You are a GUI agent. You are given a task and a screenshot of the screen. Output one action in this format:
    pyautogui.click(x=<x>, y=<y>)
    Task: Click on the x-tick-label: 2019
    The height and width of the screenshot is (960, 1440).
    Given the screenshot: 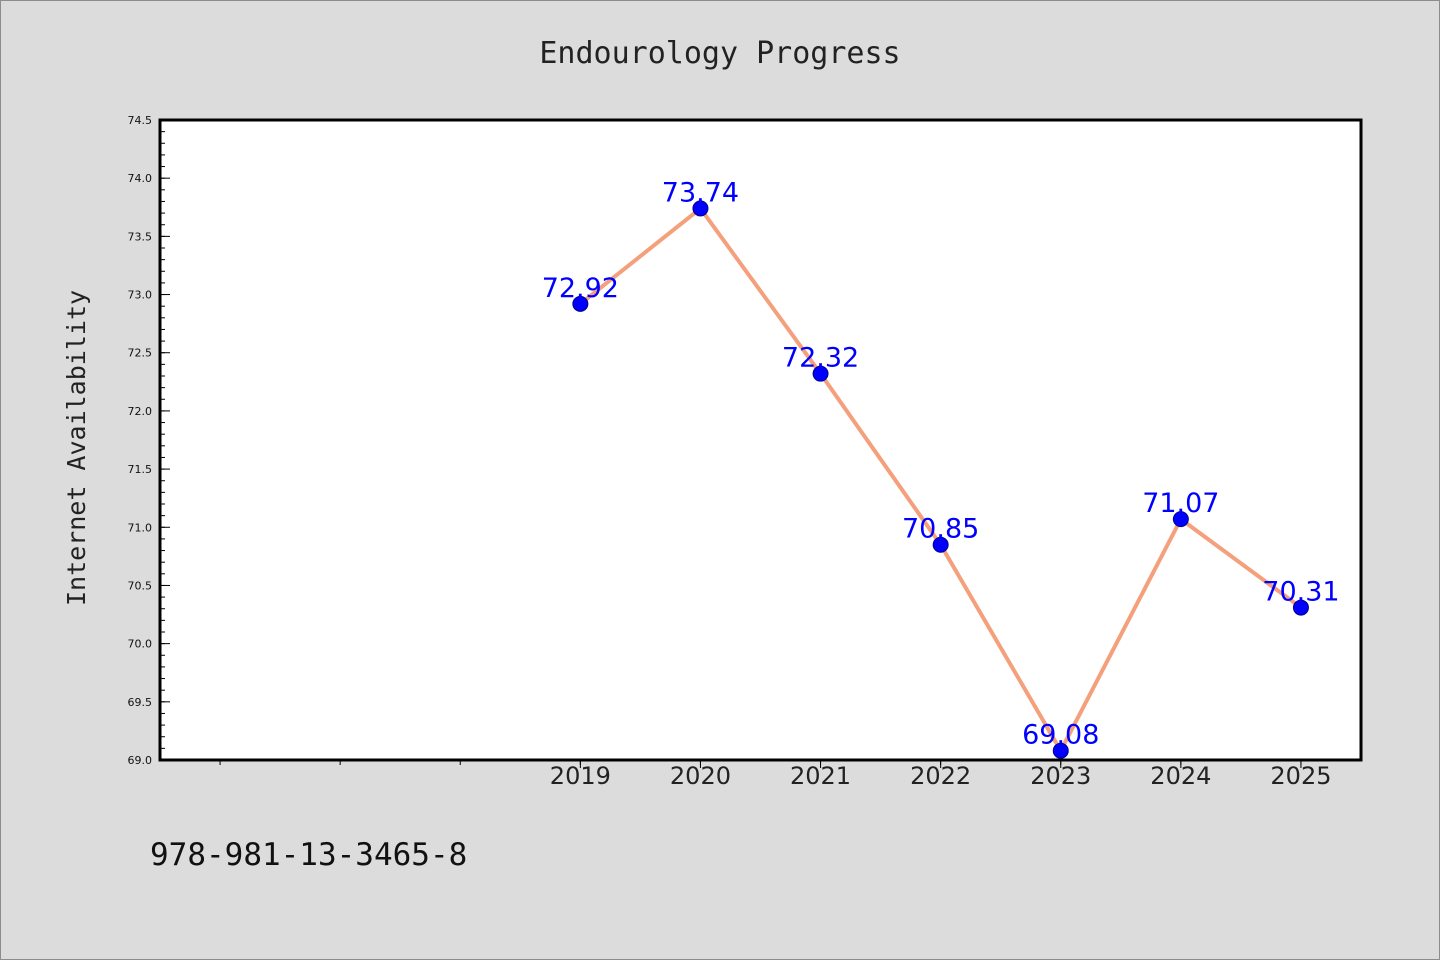 What is the action you would take?
    pyautogui.click(x=580, y=776)
    